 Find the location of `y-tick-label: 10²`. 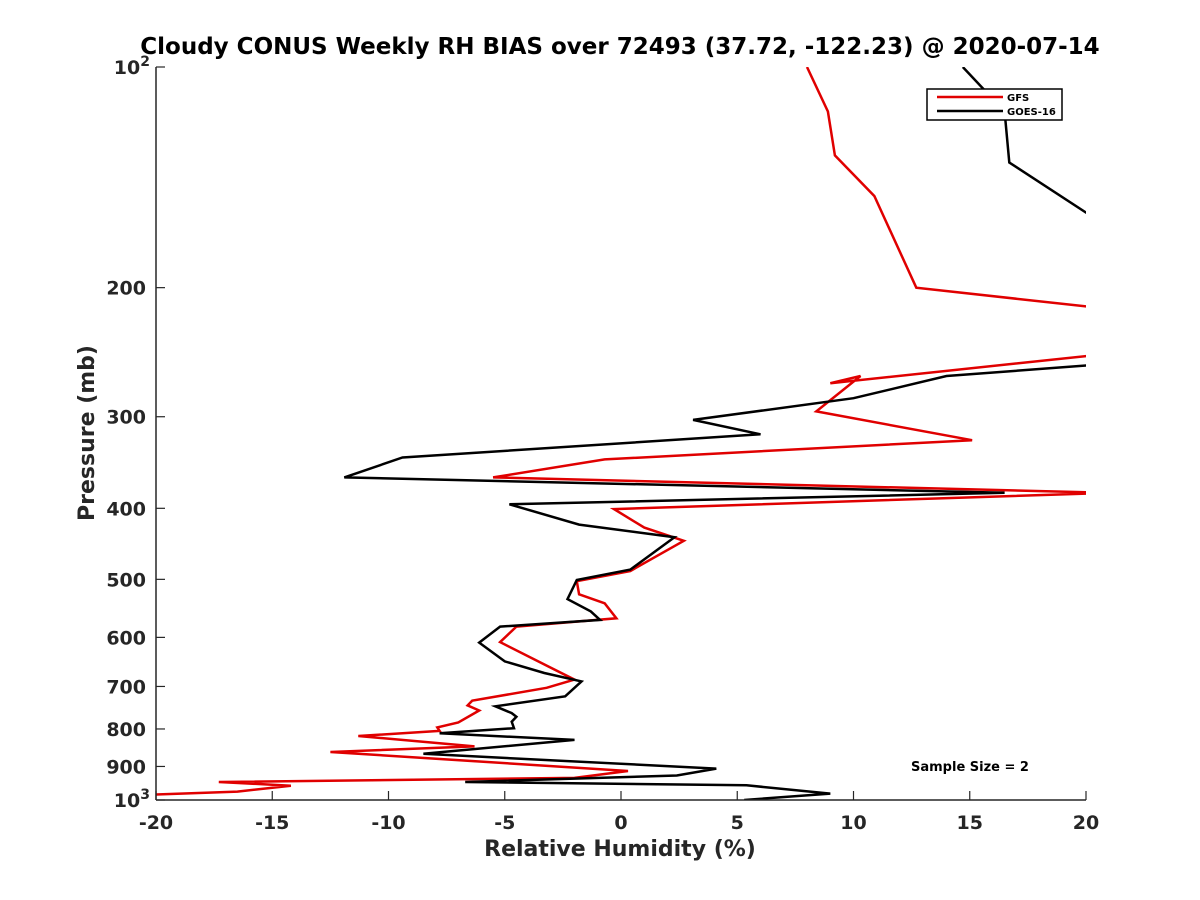

y-tick-label: 10² is located at coordinates (132, 66).